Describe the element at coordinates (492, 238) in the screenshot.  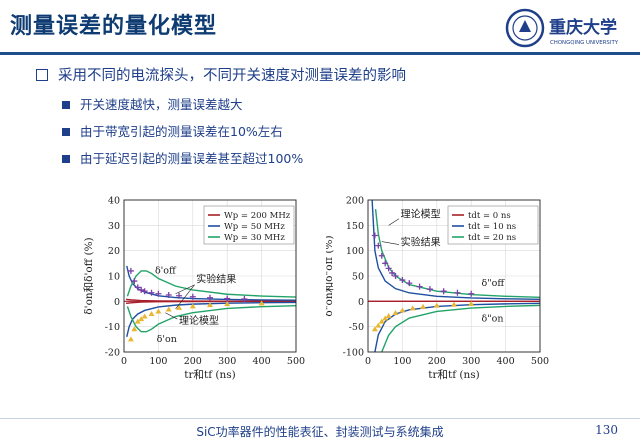
I see `legend-entry: tdt = 20 ns` at that location.